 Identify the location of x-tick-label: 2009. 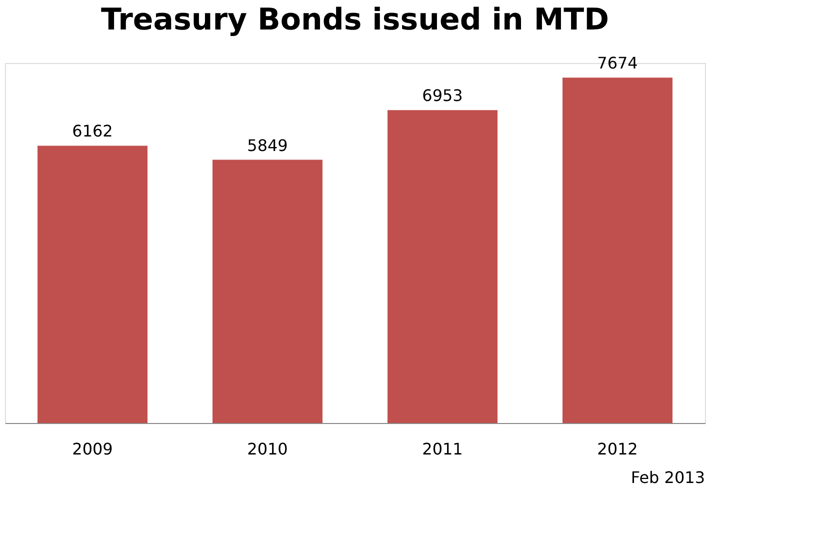
(92, 449).